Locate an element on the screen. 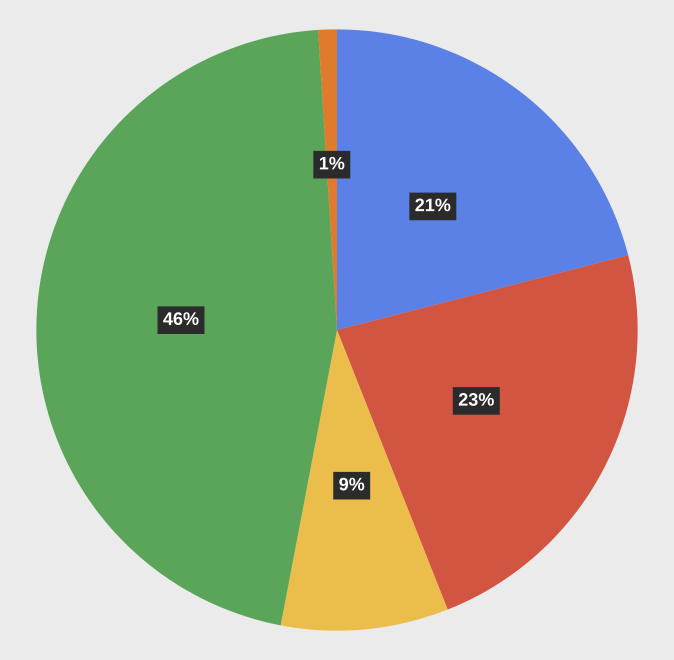 The width and height of the screenshot is (674, 660). data-label: 23% is located at coordinates (476, 399).